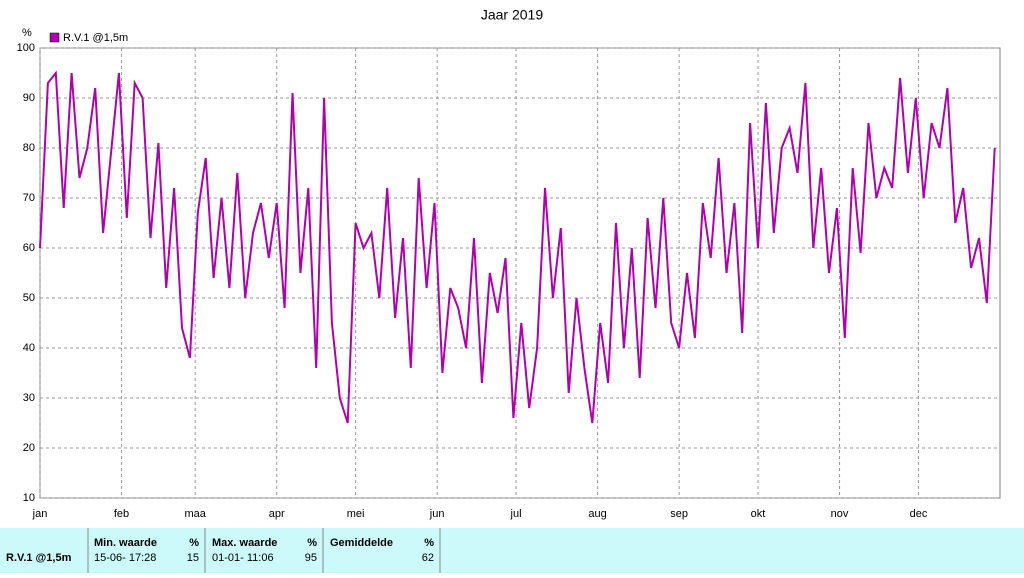 This screenshot has height=578, width=1024. What do you see at coordinates (437, 514) in the screenshot?
I see `x-tick-label: jun` at bounding box center [437, 514].